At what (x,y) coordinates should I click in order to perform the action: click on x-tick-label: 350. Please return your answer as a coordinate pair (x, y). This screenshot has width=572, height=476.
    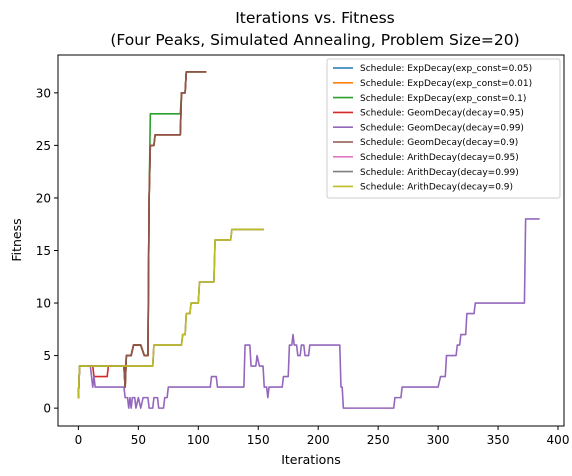
    Looking at the image, I should click on (498, 440).